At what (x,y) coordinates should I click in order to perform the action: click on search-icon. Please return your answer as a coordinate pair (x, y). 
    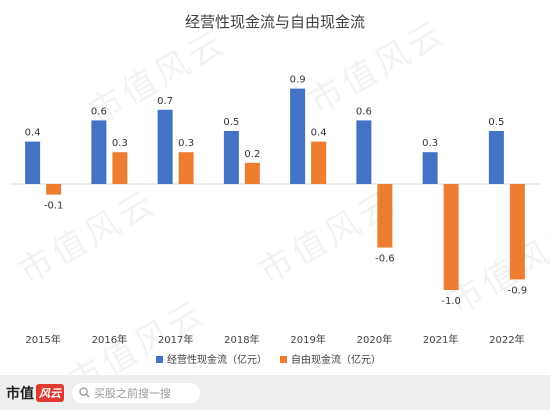
    Looking at the image, I should click on (84, 392).